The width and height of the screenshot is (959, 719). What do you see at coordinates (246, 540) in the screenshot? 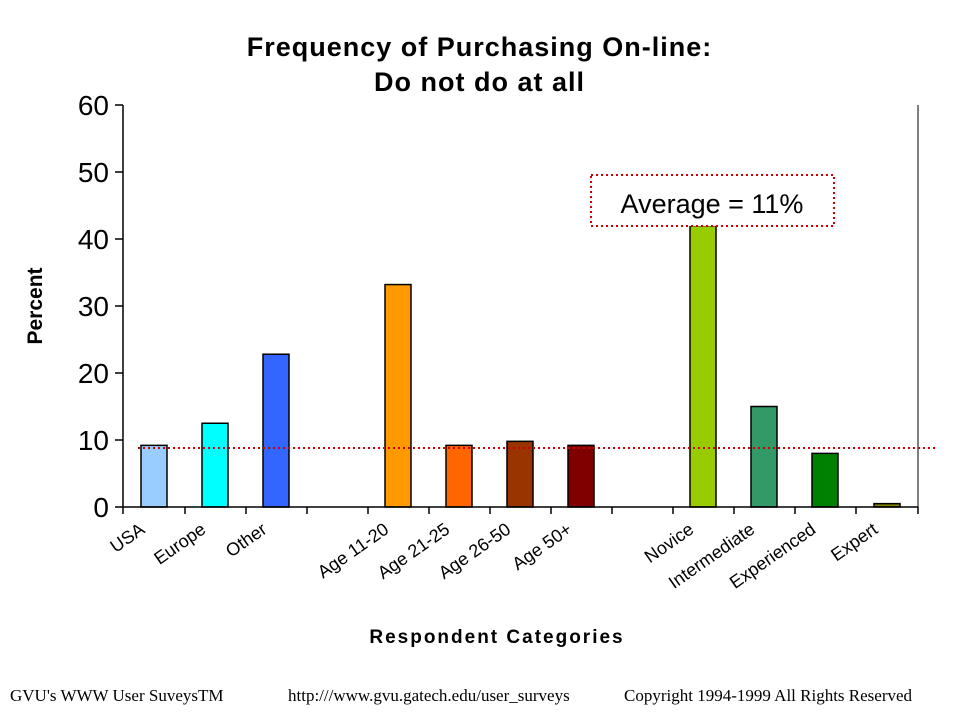
I see `x-tick-label: Other` at bounding box center [246, 540].